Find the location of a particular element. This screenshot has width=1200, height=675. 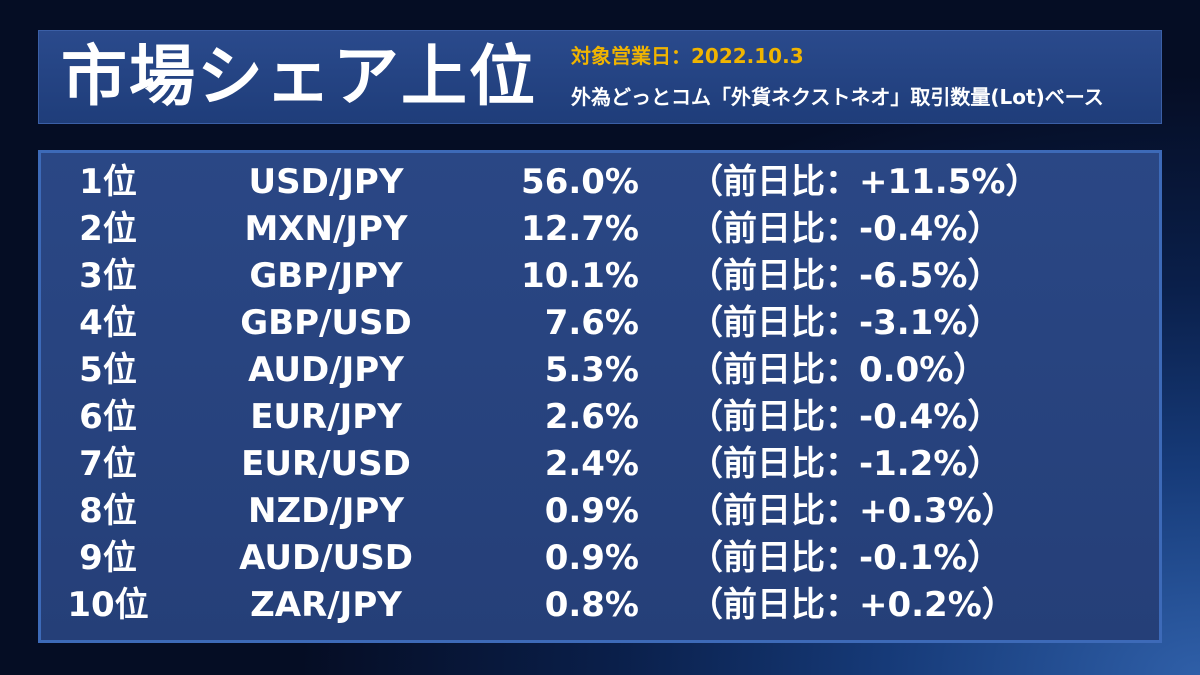

currency-pair: GBP/USD is located at coordinates (326, 323).